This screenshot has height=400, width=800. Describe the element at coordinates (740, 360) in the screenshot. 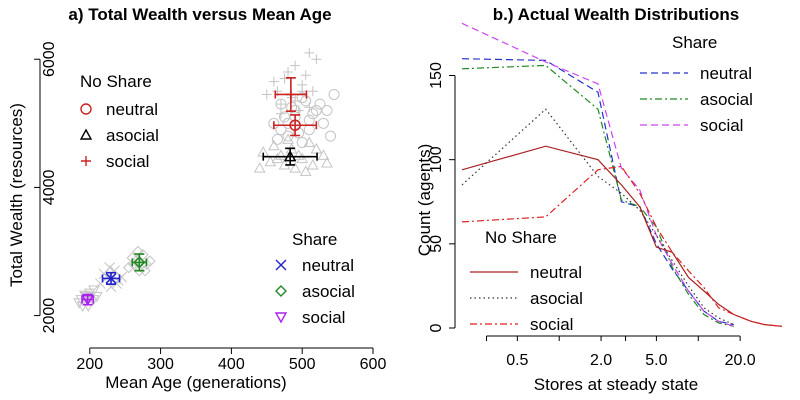

I see `x-tick-label: 20.0` at that location.